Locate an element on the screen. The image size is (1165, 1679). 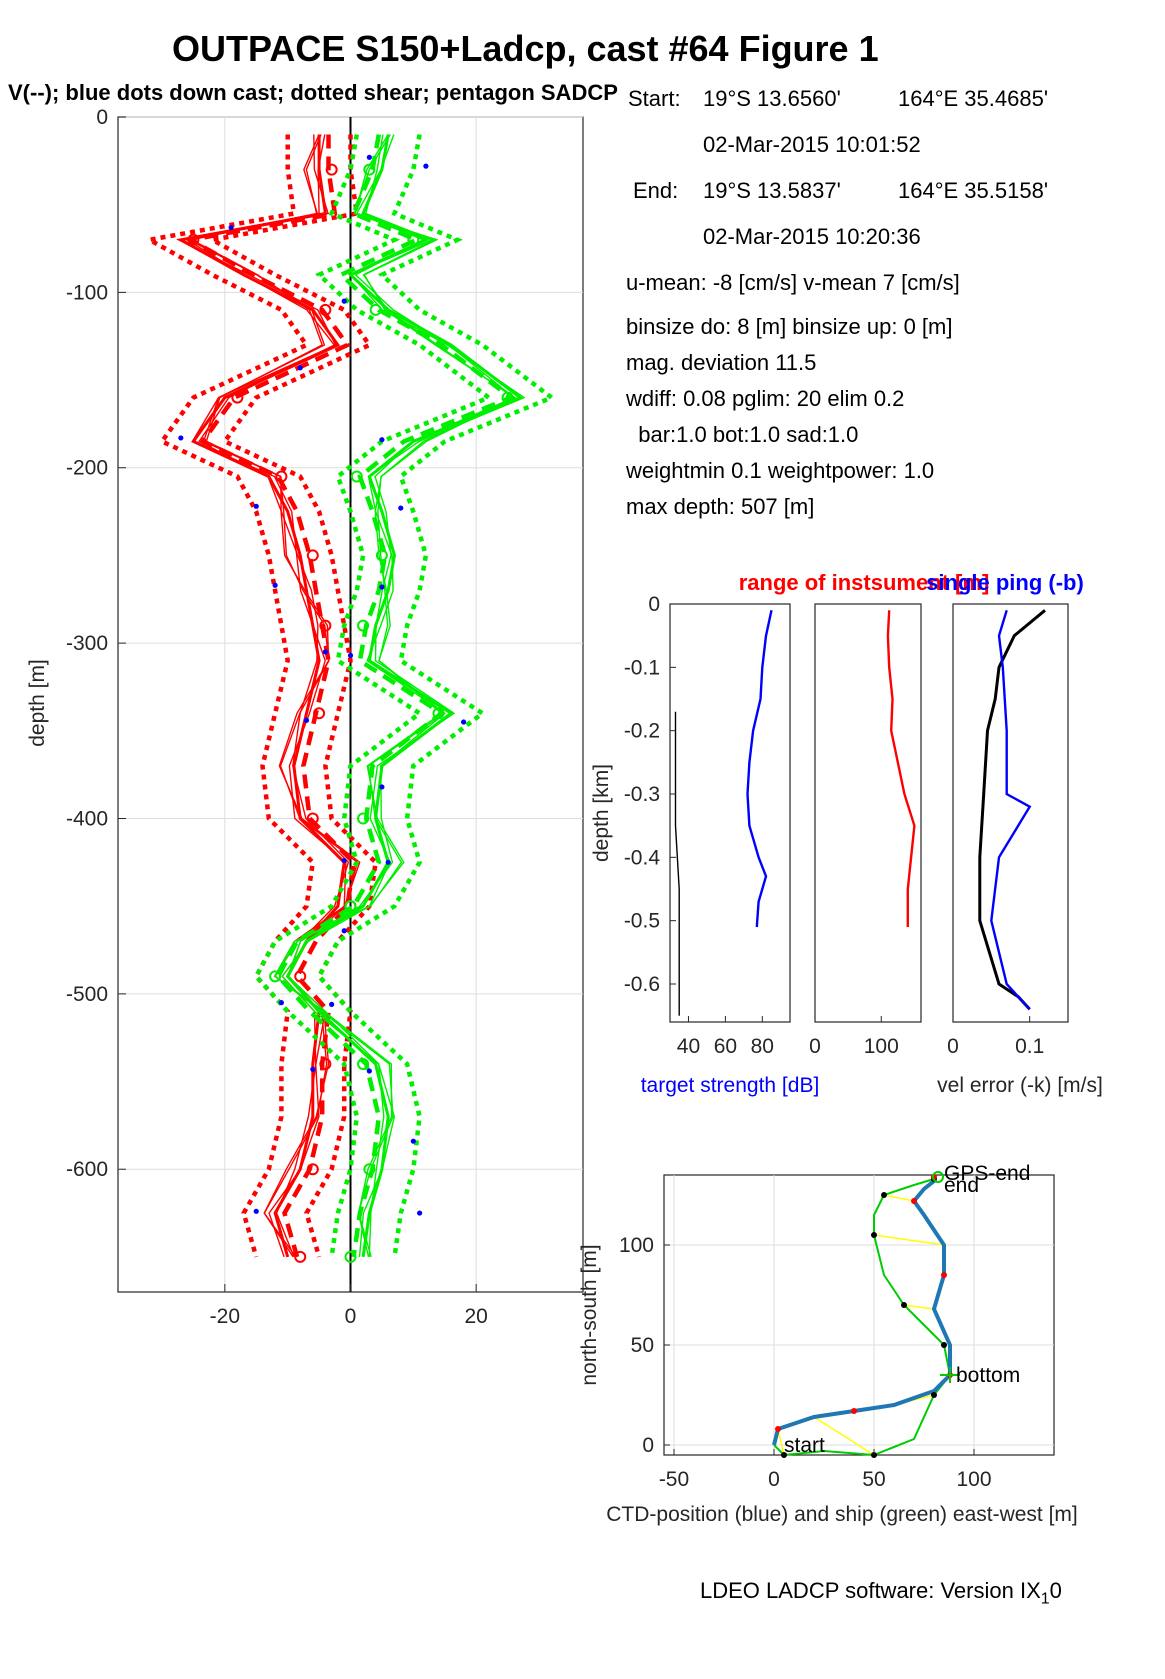
target-strength-series-target-strength is located at coordinates (759, 769).